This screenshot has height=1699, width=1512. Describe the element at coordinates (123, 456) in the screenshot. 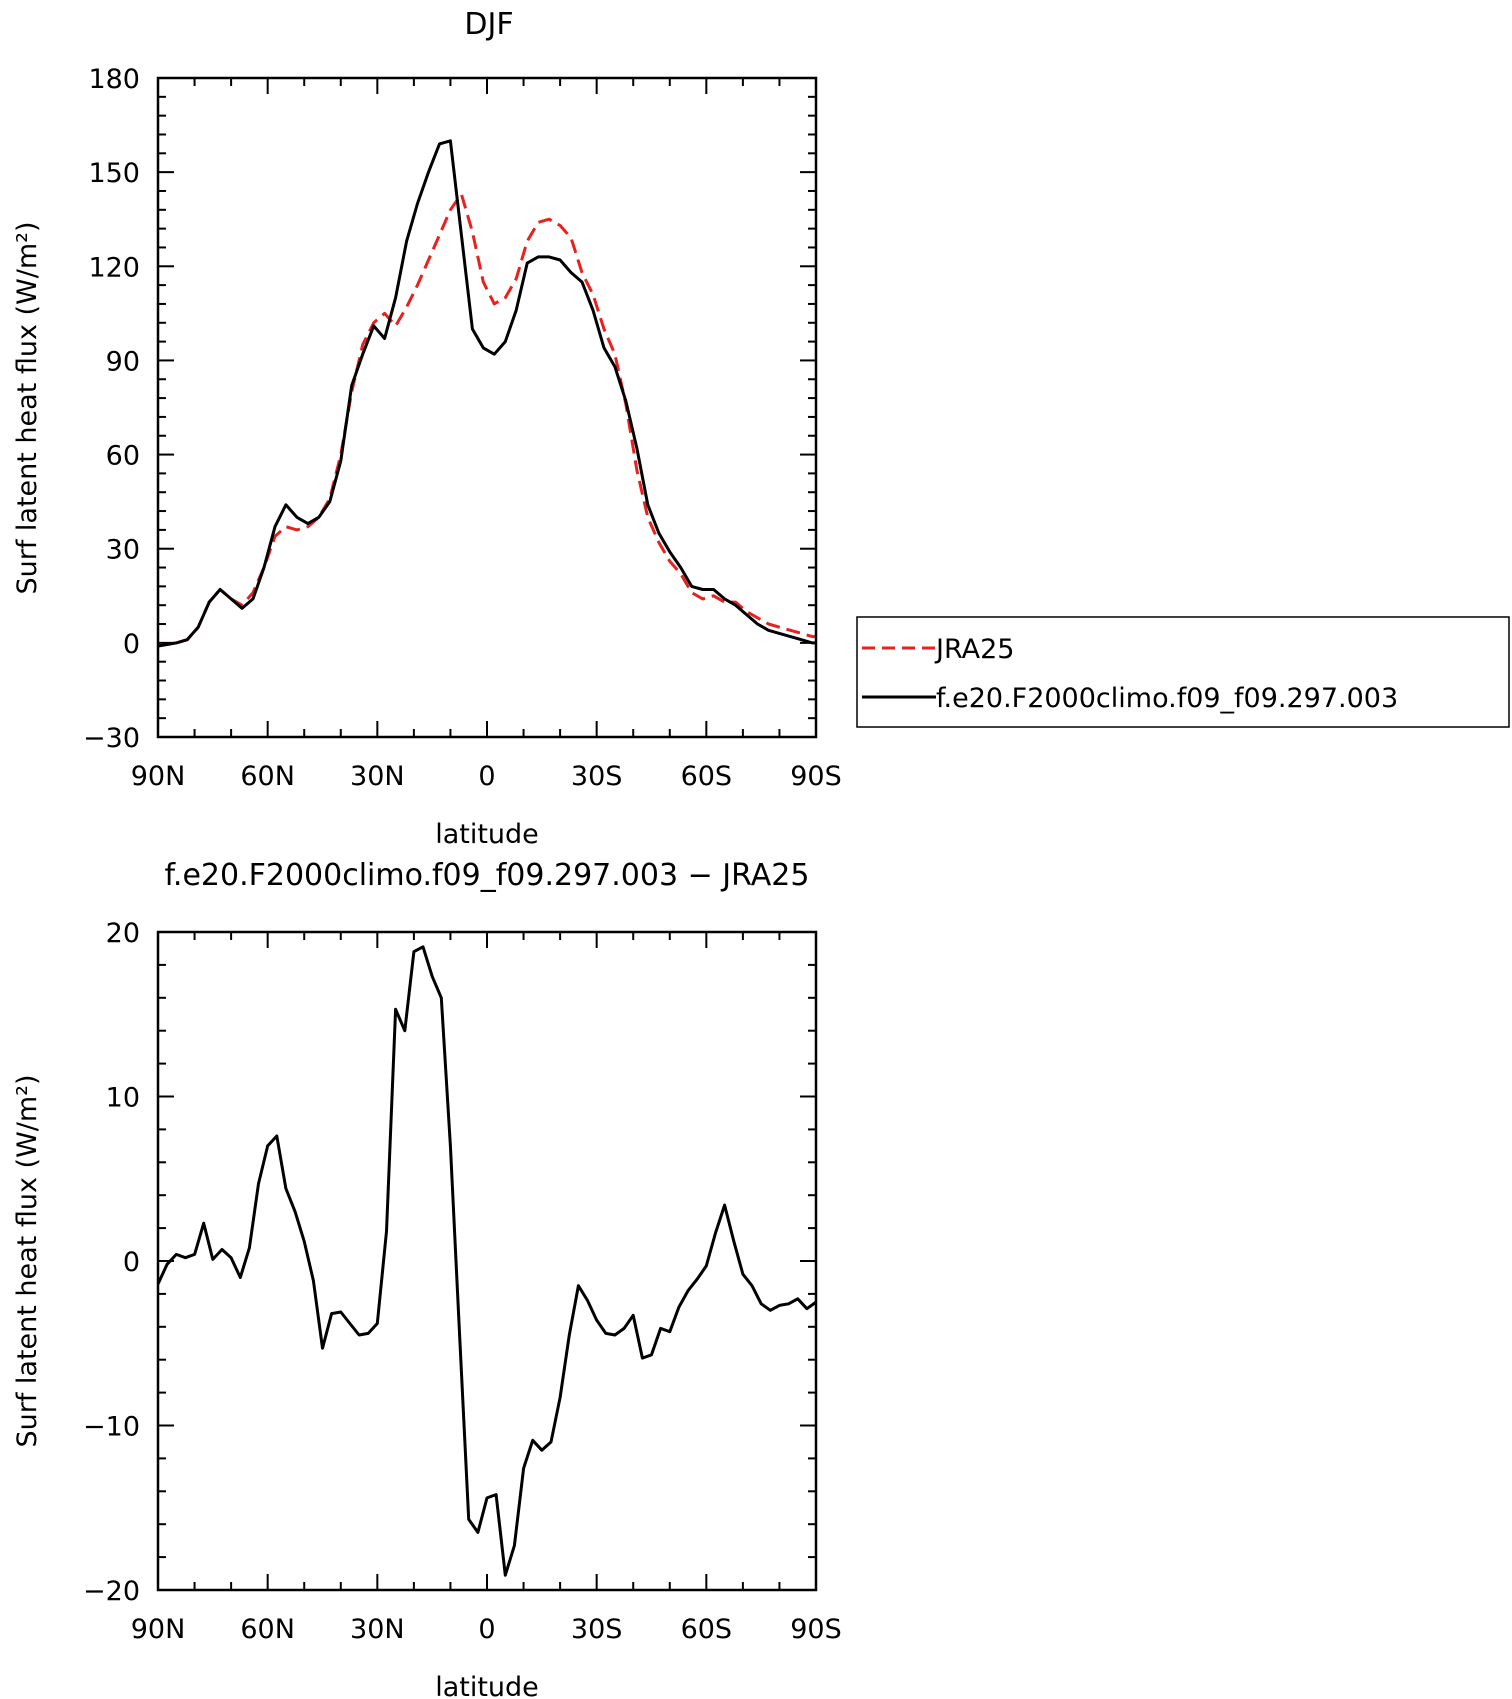

I see `y-tick-label: 60` at that location.